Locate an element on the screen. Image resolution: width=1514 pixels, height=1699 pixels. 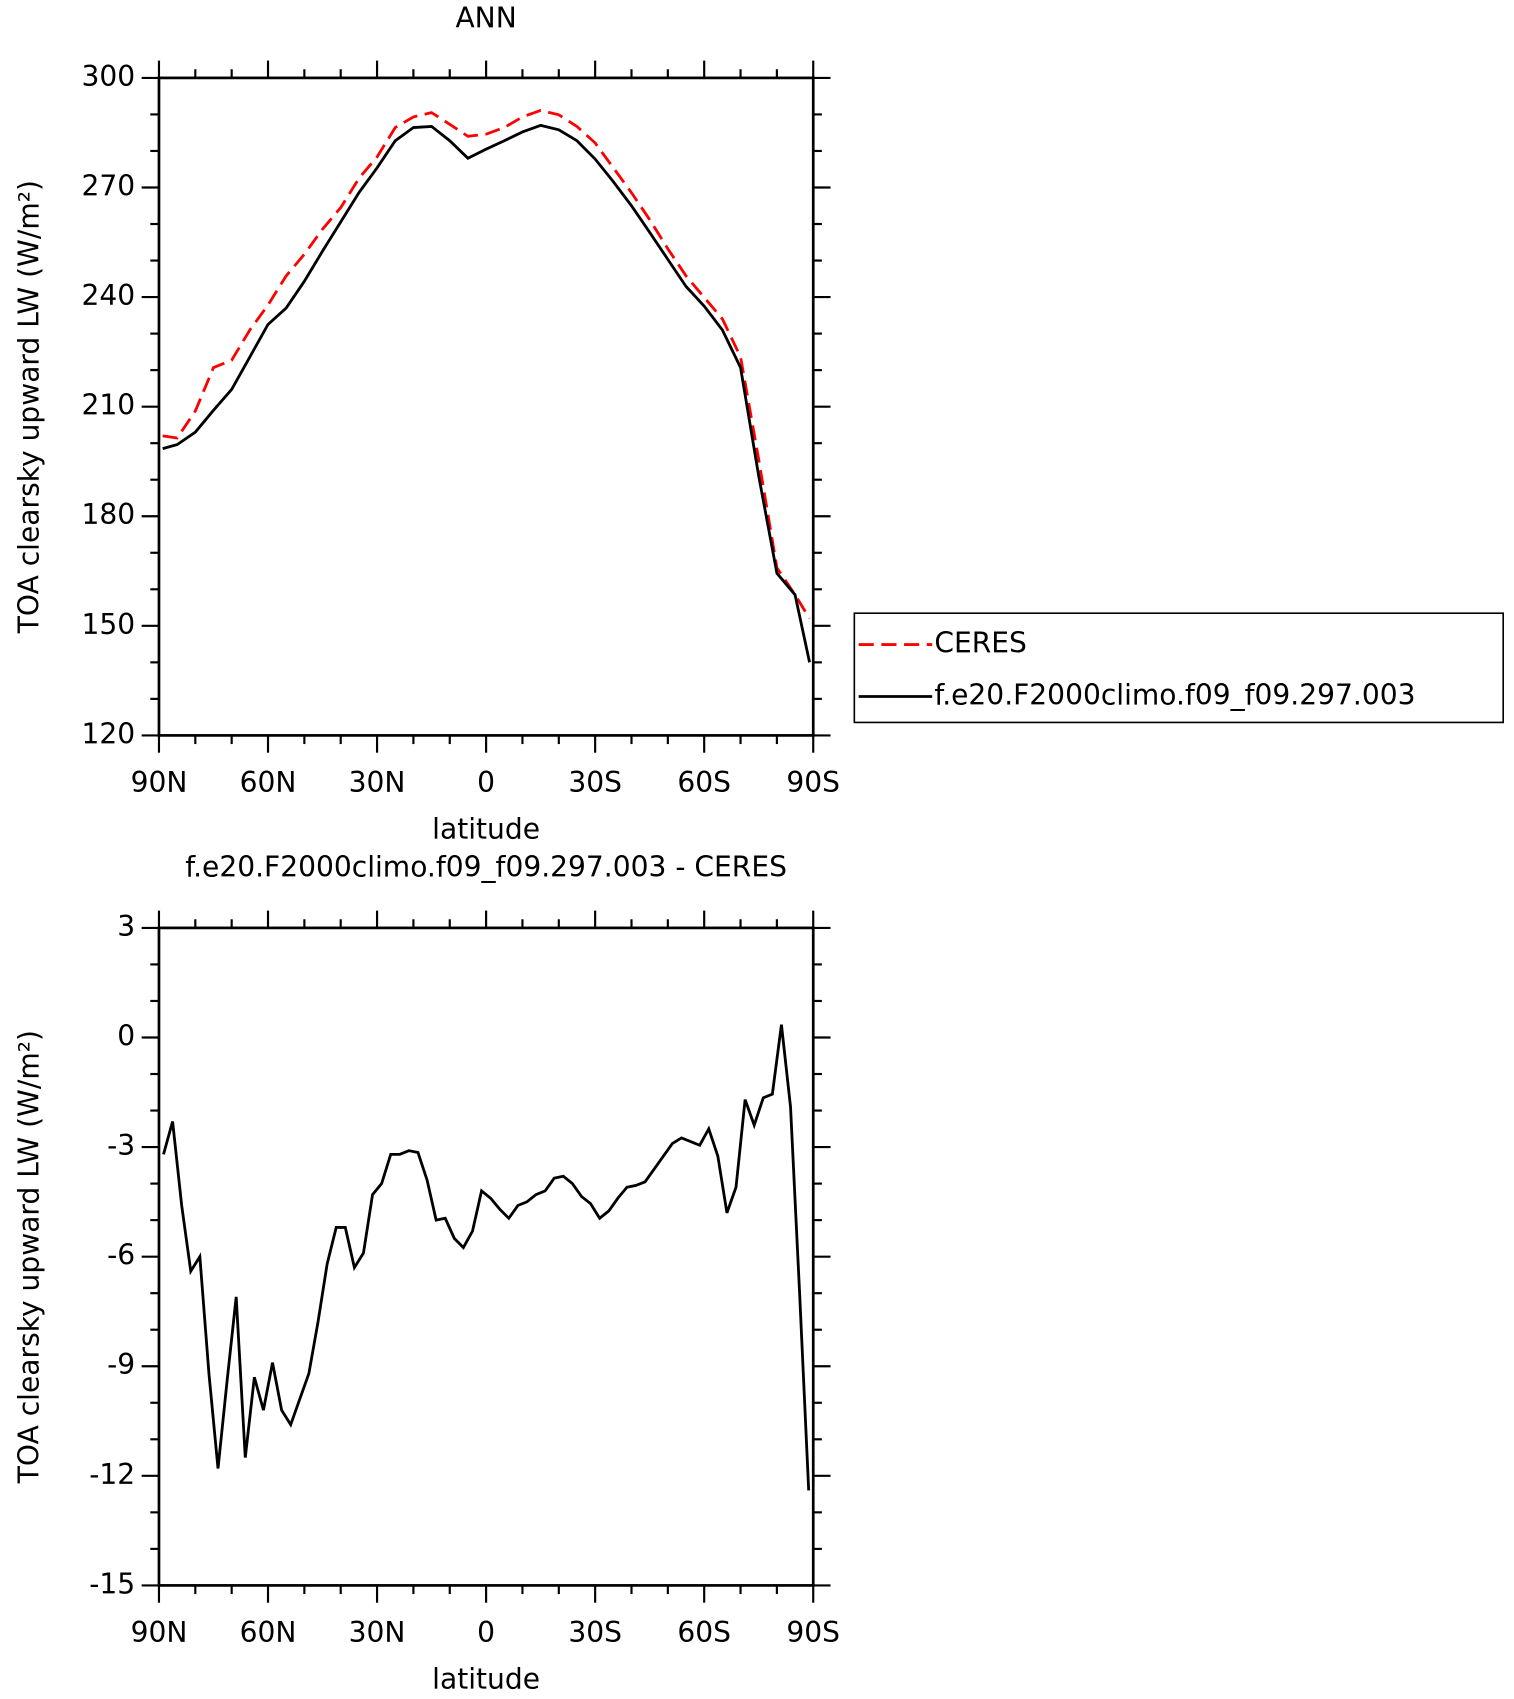
chart-title: f.e20.F2000climo.f09_f09.297.003 - CERES is located at coordinates (486, 866).